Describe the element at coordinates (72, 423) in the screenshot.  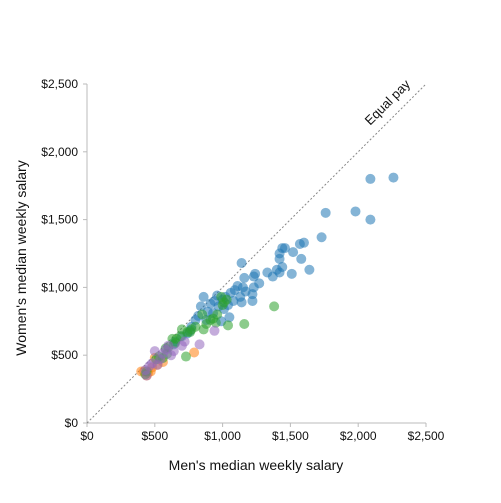
I see `y-tick-label: $0` at that location.